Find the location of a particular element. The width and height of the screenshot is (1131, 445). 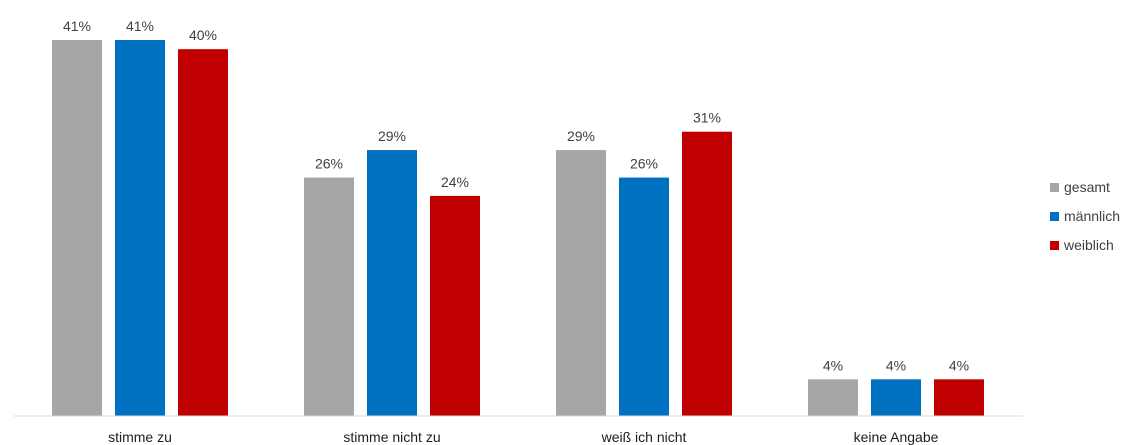

category-label-3: keine Angabe is located at coordinates (896, 437).